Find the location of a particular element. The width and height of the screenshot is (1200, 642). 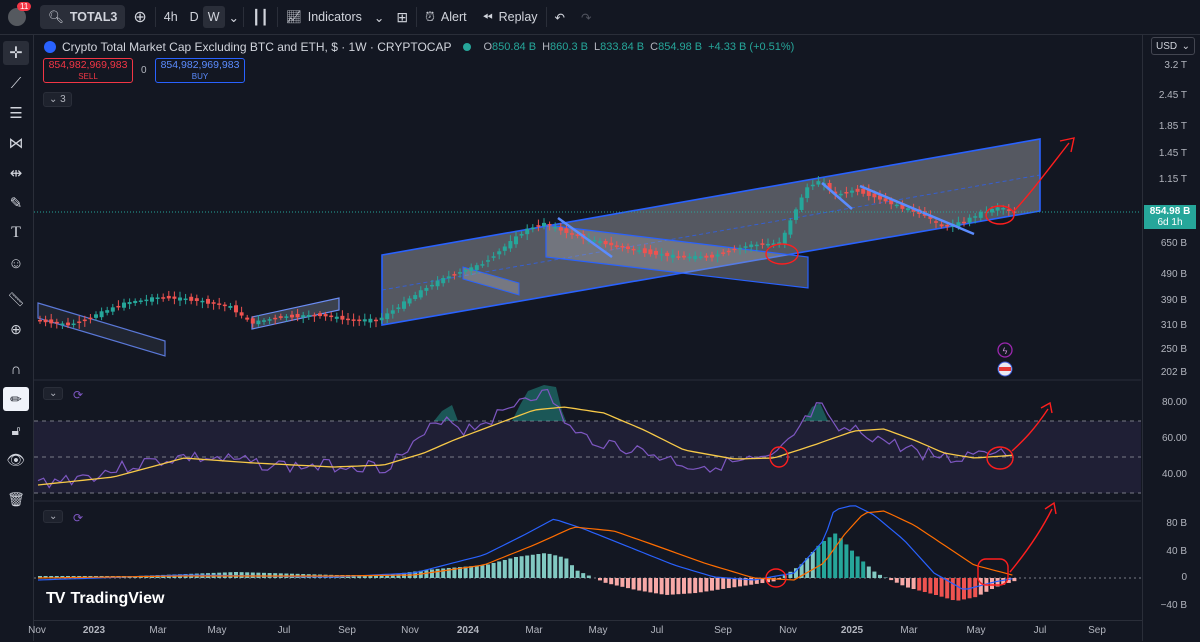

crosshair-tool: ✛ is located at coordinates (16, 53).